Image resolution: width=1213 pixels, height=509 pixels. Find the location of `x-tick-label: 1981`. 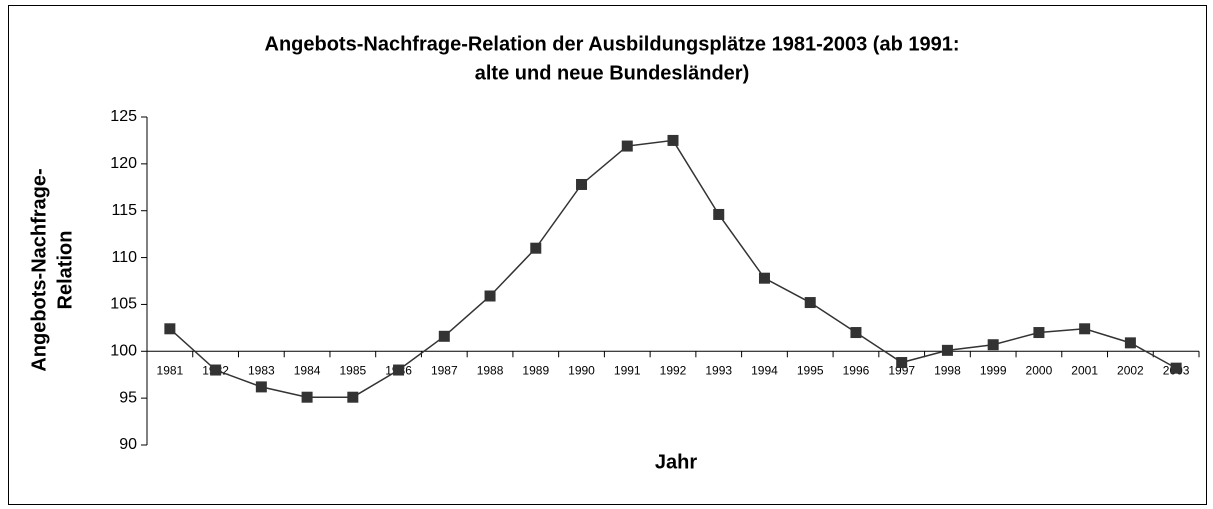

x-tick-label: 1981 is located at coordinates (170, 370).